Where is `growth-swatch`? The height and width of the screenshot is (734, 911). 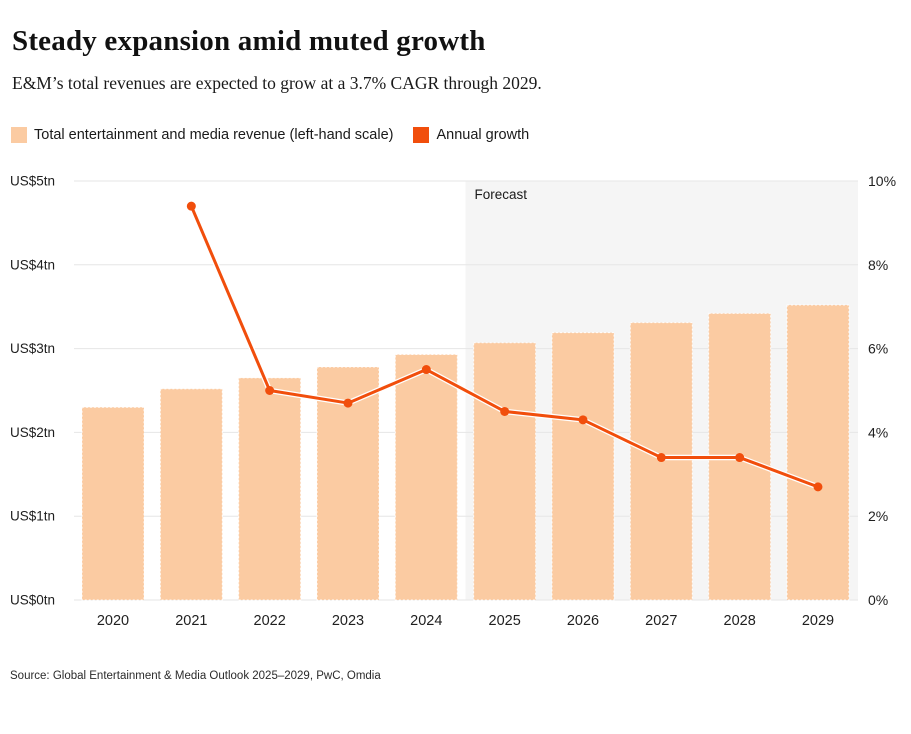
growth-swatch is located at coordinates (421, 135).